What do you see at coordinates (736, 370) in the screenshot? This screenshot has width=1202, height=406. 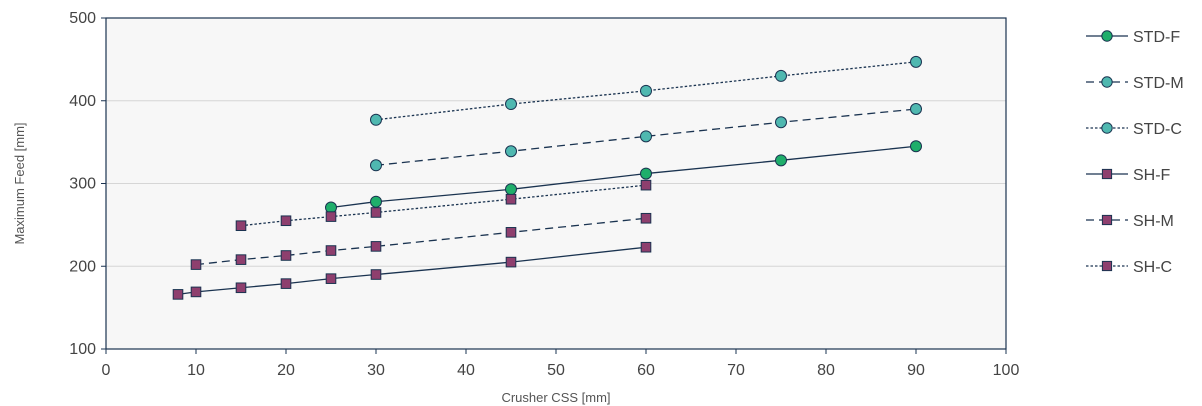 I see `x-tick-label: 70` at bounding box center [736, 370].